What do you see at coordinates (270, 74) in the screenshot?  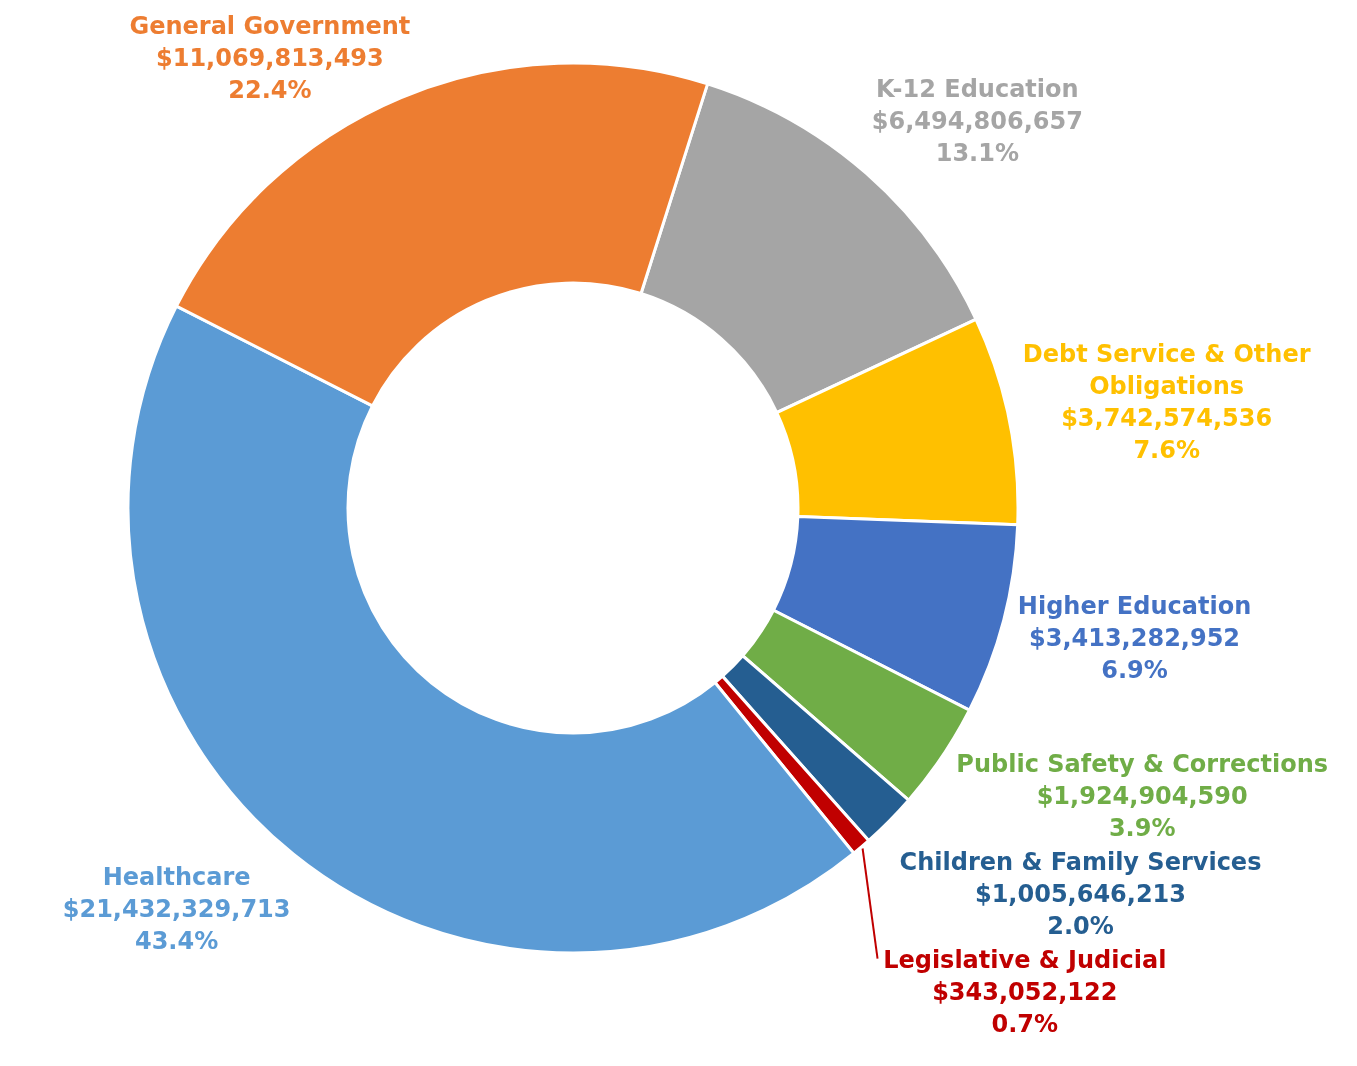 I see `data-label: $11,069,813,493 22.4%` at bounding box center [270, 74].